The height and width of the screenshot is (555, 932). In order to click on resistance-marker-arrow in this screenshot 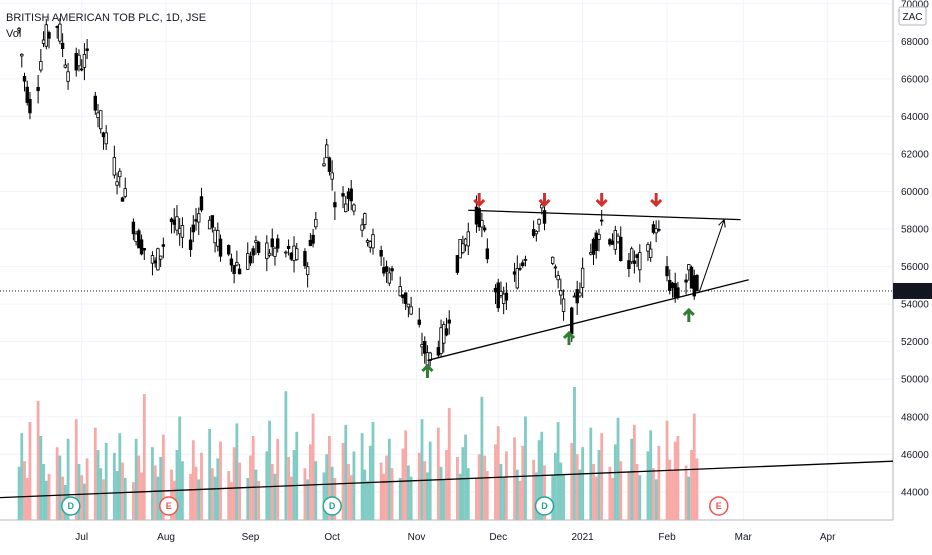, I will do `click(656, 200)`.